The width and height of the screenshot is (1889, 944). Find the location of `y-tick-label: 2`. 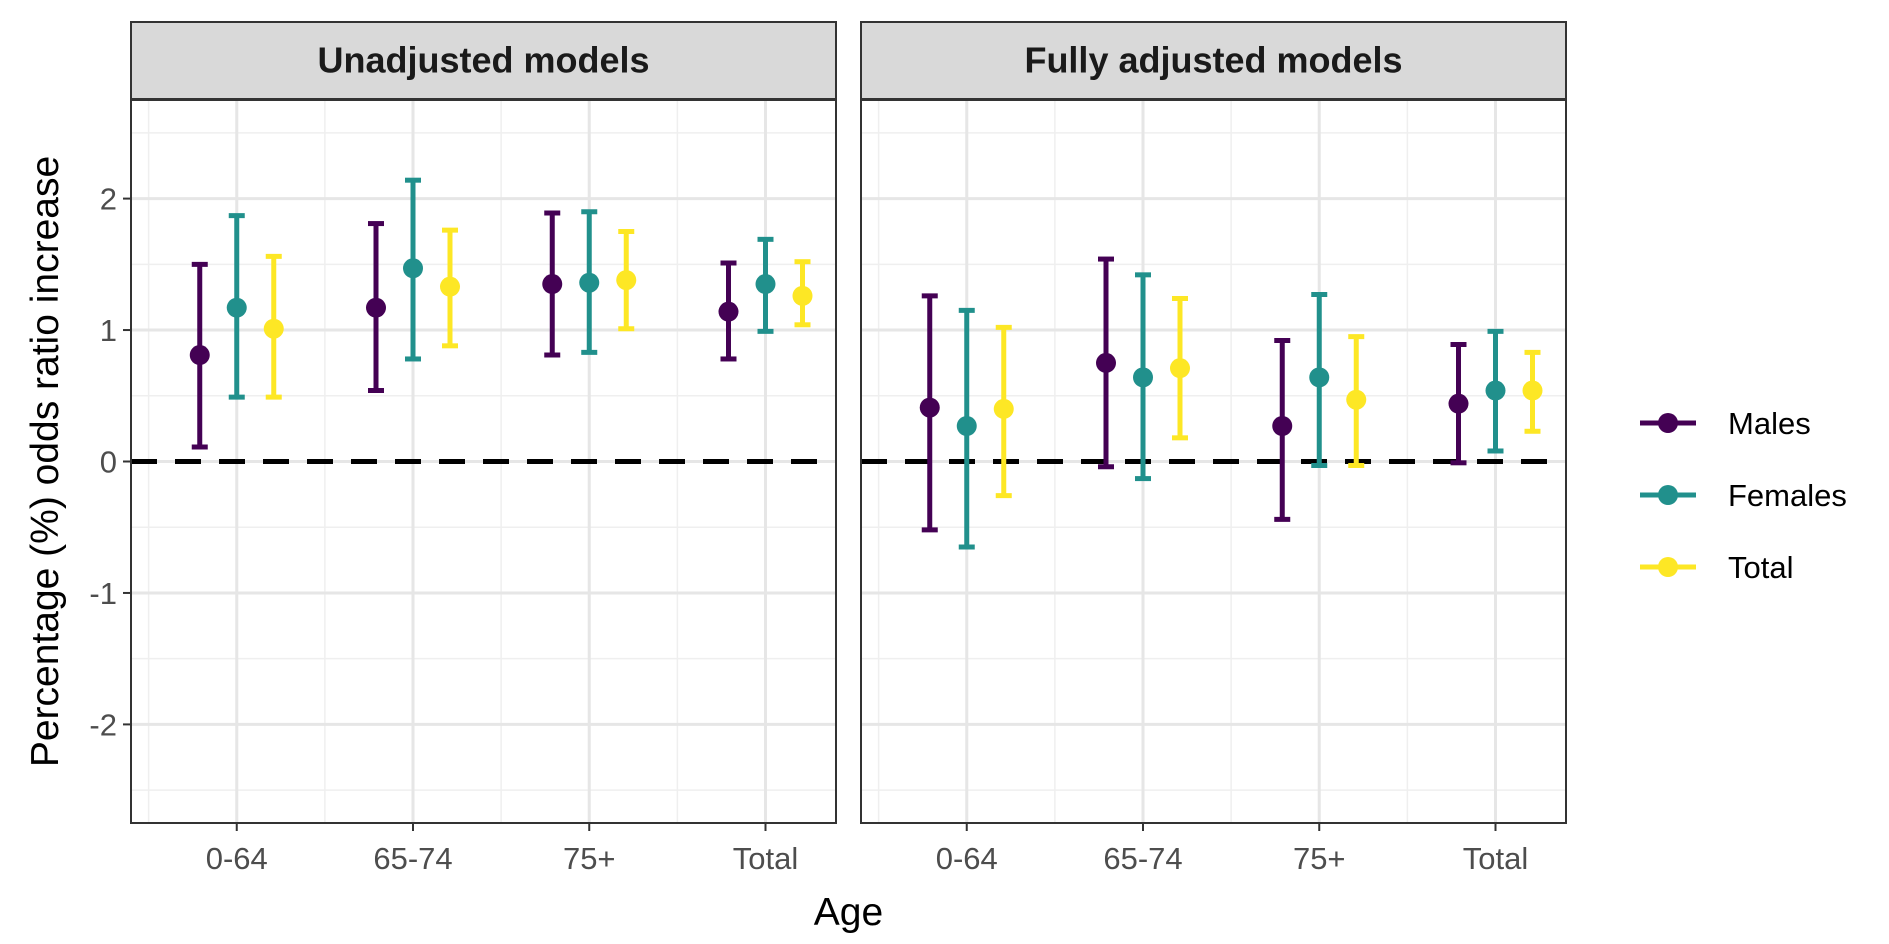

y-tick-label: 2 is located at coordinates (108, 199).